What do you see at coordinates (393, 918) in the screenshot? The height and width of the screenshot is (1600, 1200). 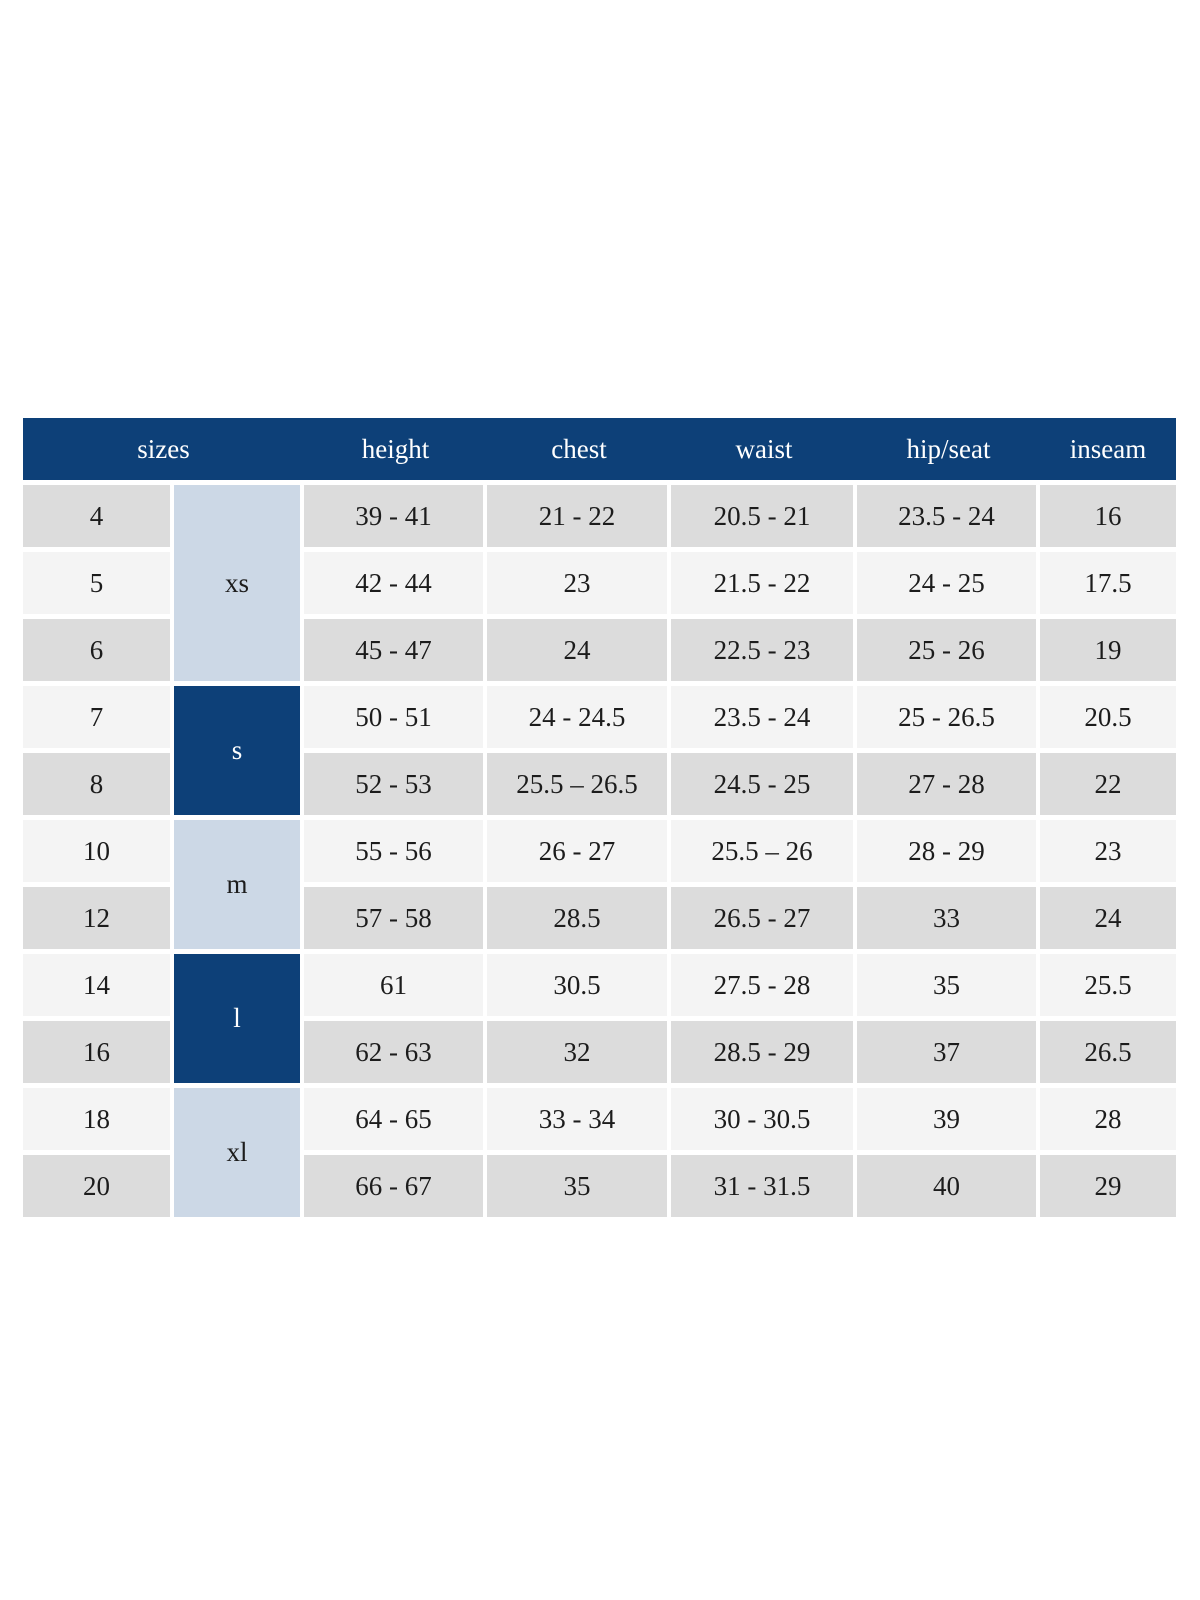 I see `row12-height-cell: 57 - 58` at bounding box center [393, 918].